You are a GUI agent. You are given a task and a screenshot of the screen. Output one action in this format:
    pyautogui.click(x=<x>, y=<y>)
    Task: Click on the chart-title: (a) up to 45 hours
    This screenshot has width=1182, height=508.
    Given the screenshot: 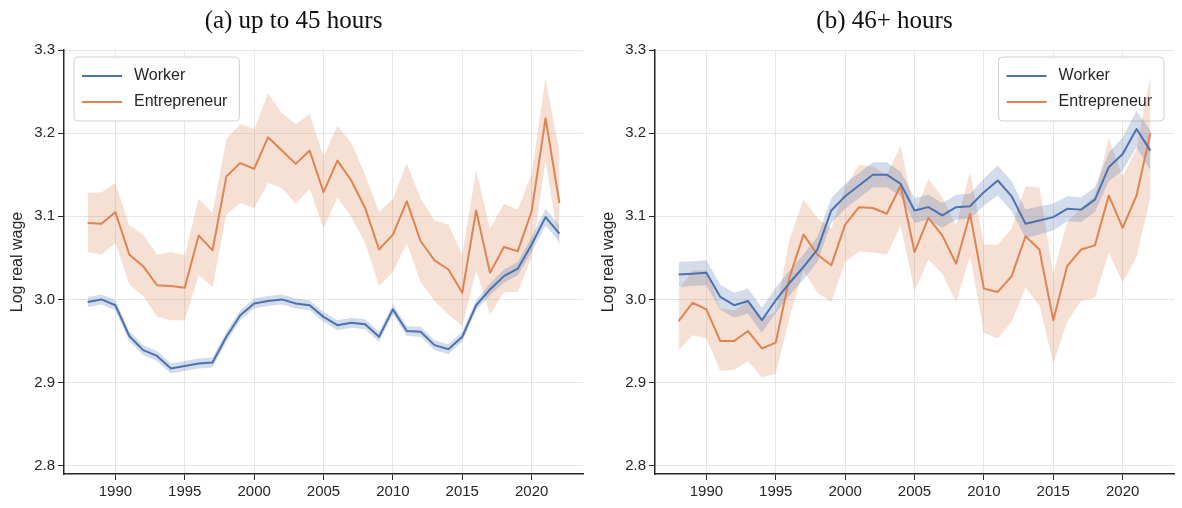 What is the action you would take?
    pyautogui.click(x=293, y=19)
    